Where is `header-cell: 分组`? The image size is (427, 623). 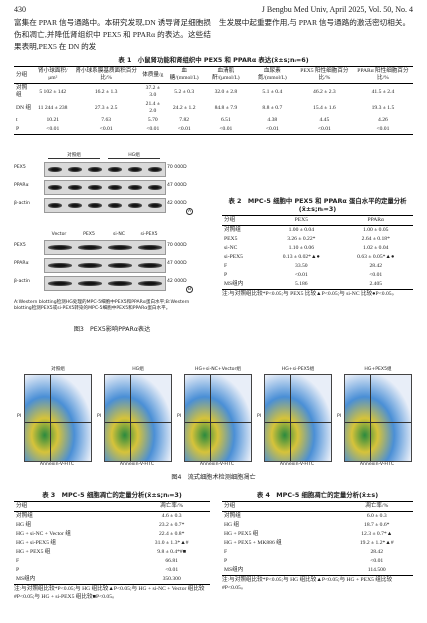 header-cell: 分组 is located at coordinates (22, 506).